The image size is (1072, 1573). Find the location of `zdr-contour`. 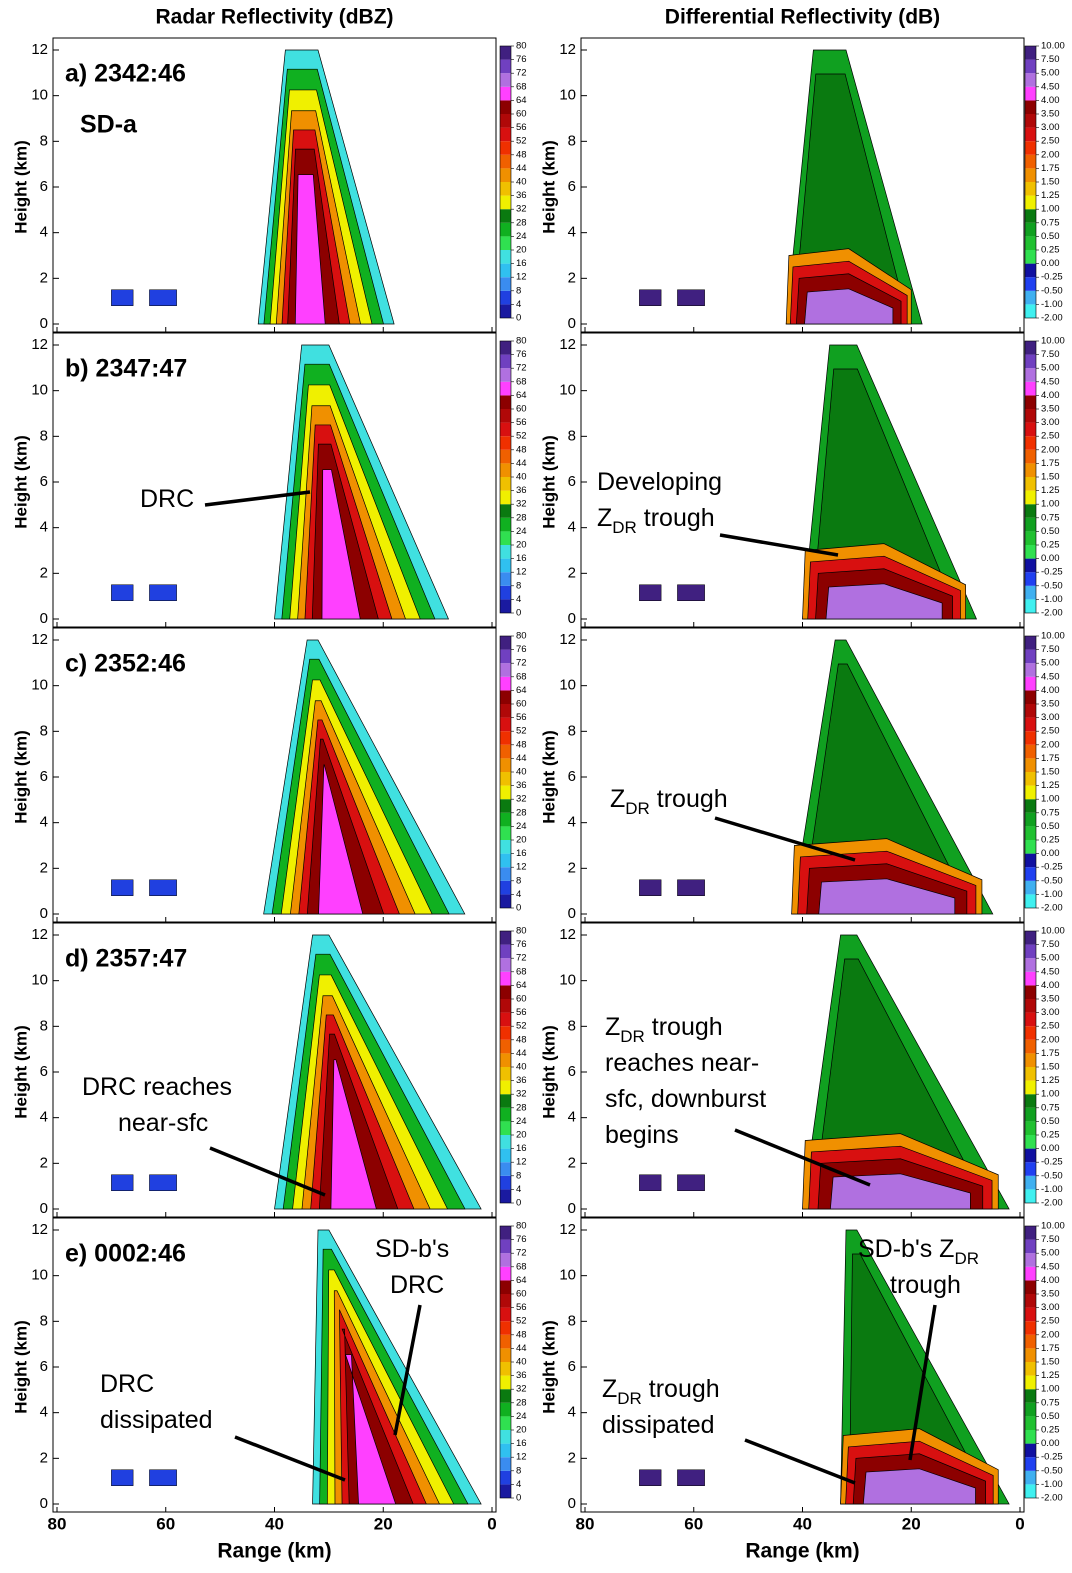

zdr-contour is located at coordinates (849, 306).